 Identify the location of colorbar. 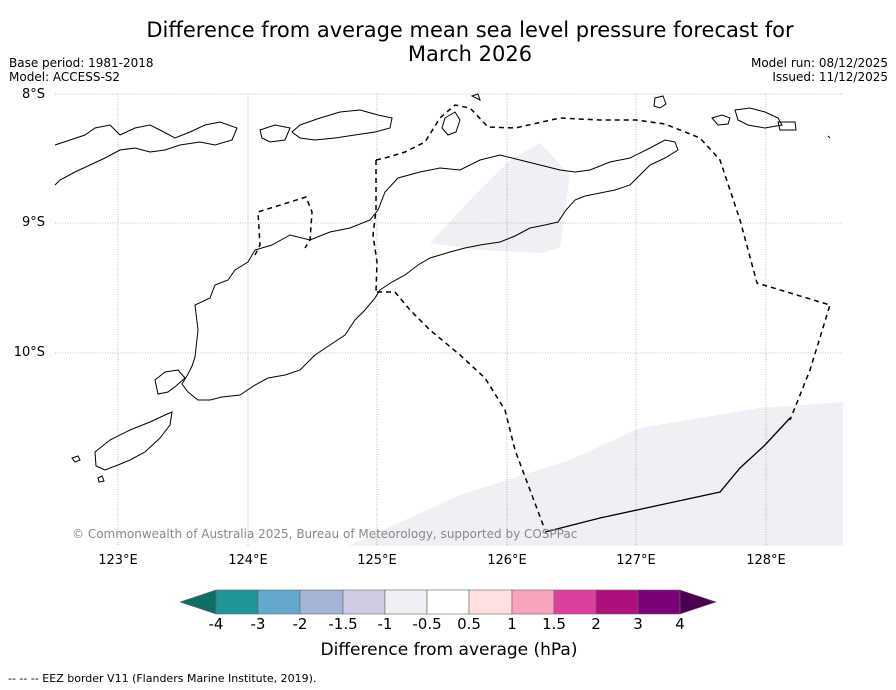
(448, 602).